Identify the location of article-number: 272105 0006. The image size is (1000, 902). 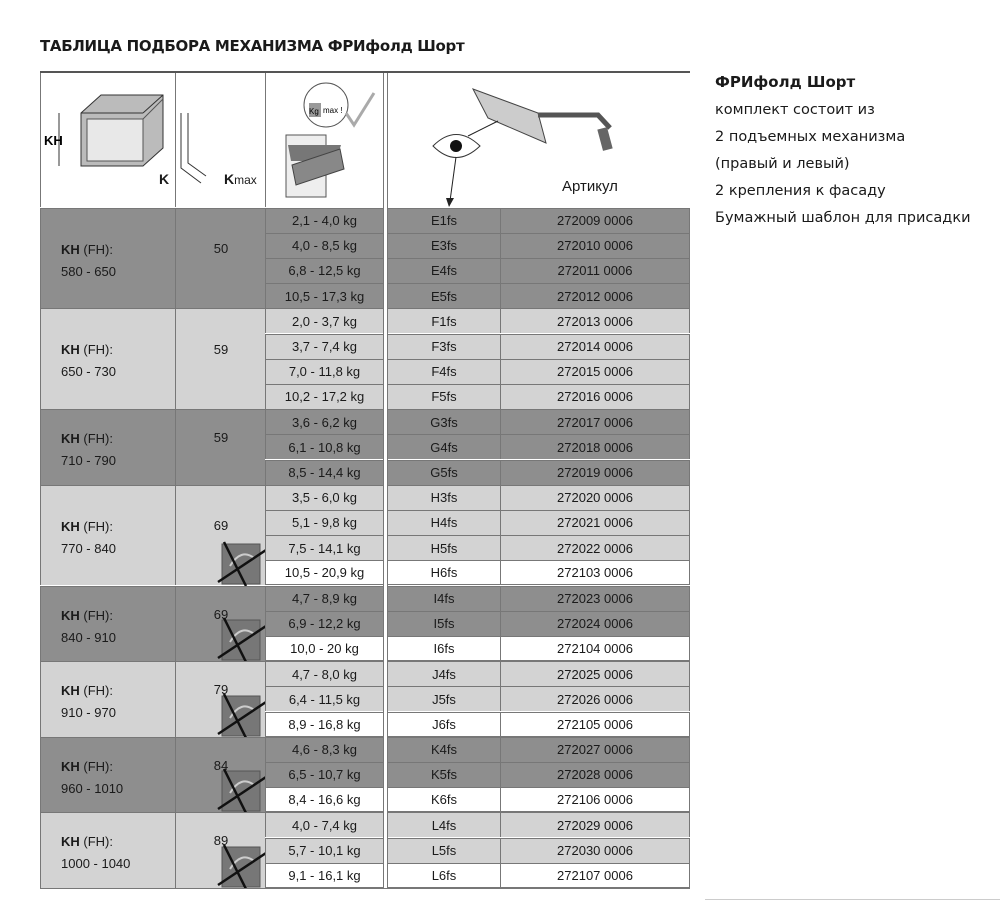
(595, 724).